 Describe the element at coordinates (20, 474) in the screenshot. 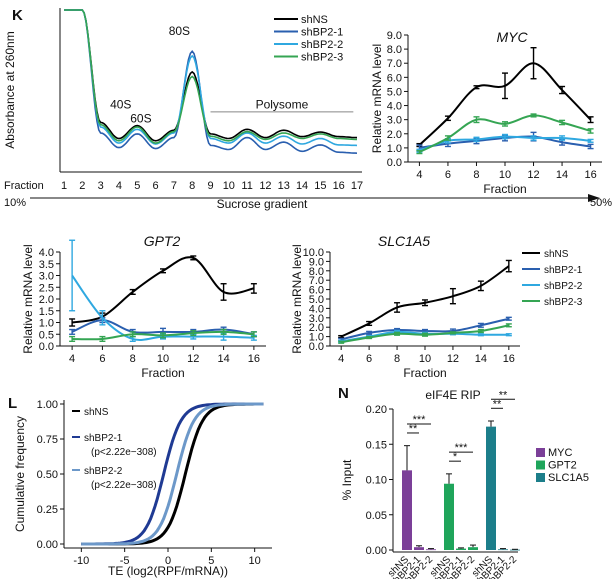

I see `l-y-label: Cumulative frequency` at that location.